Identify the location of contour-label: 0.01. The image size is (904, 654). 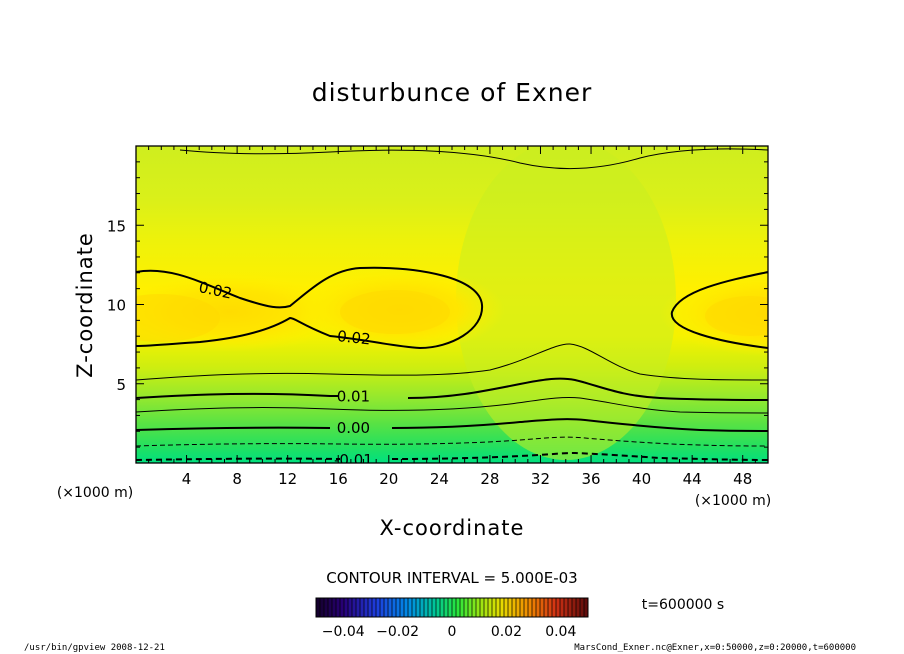
(353, 396).